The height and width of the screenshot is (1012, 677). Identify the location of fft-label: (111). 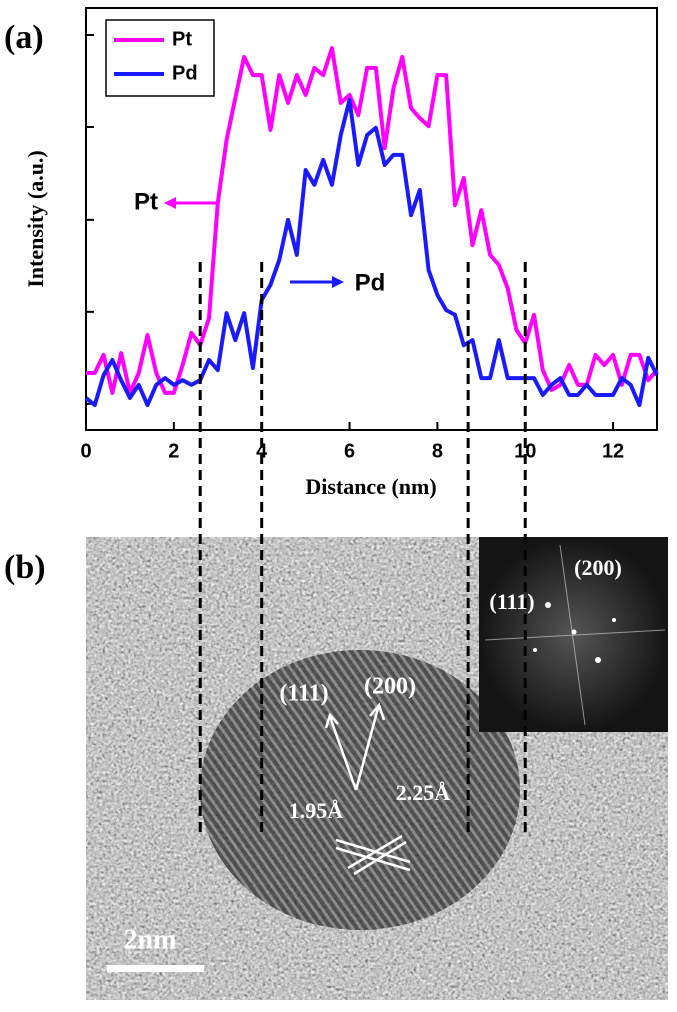
(511, 601).